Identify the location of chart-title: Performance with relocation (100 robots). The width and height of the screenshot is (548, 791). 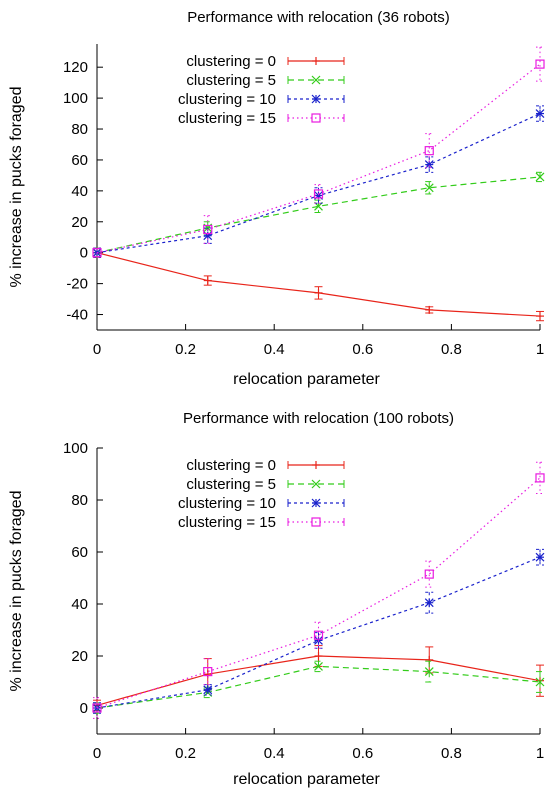
(318, 418).